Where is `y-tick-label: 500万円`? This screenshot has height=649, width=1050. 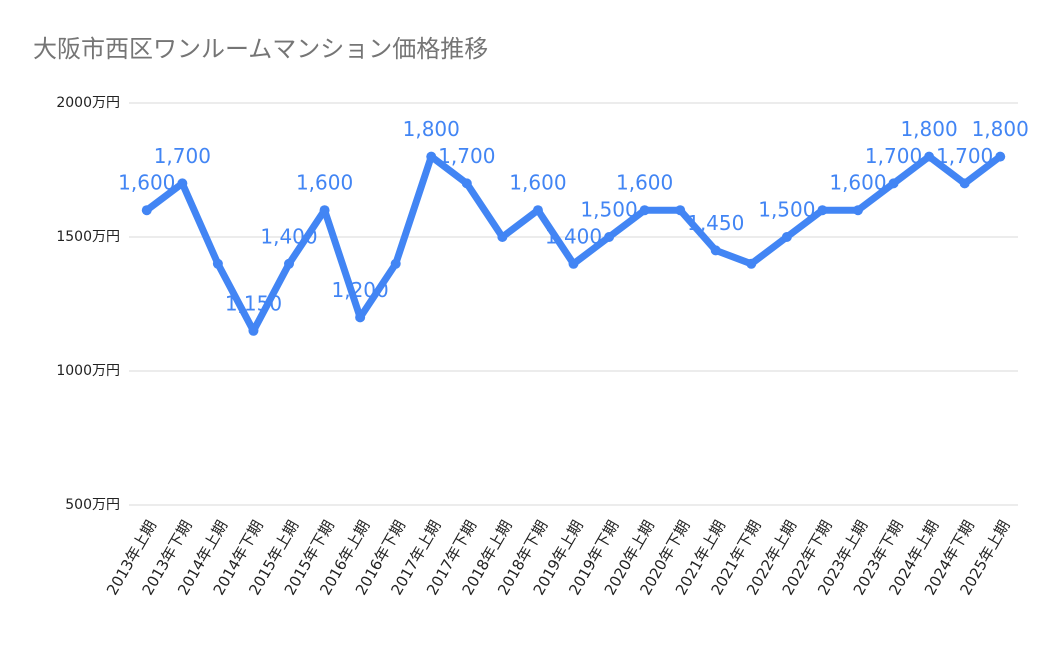 y-tick-label: 500万円 is located at coordinates (92, 505).